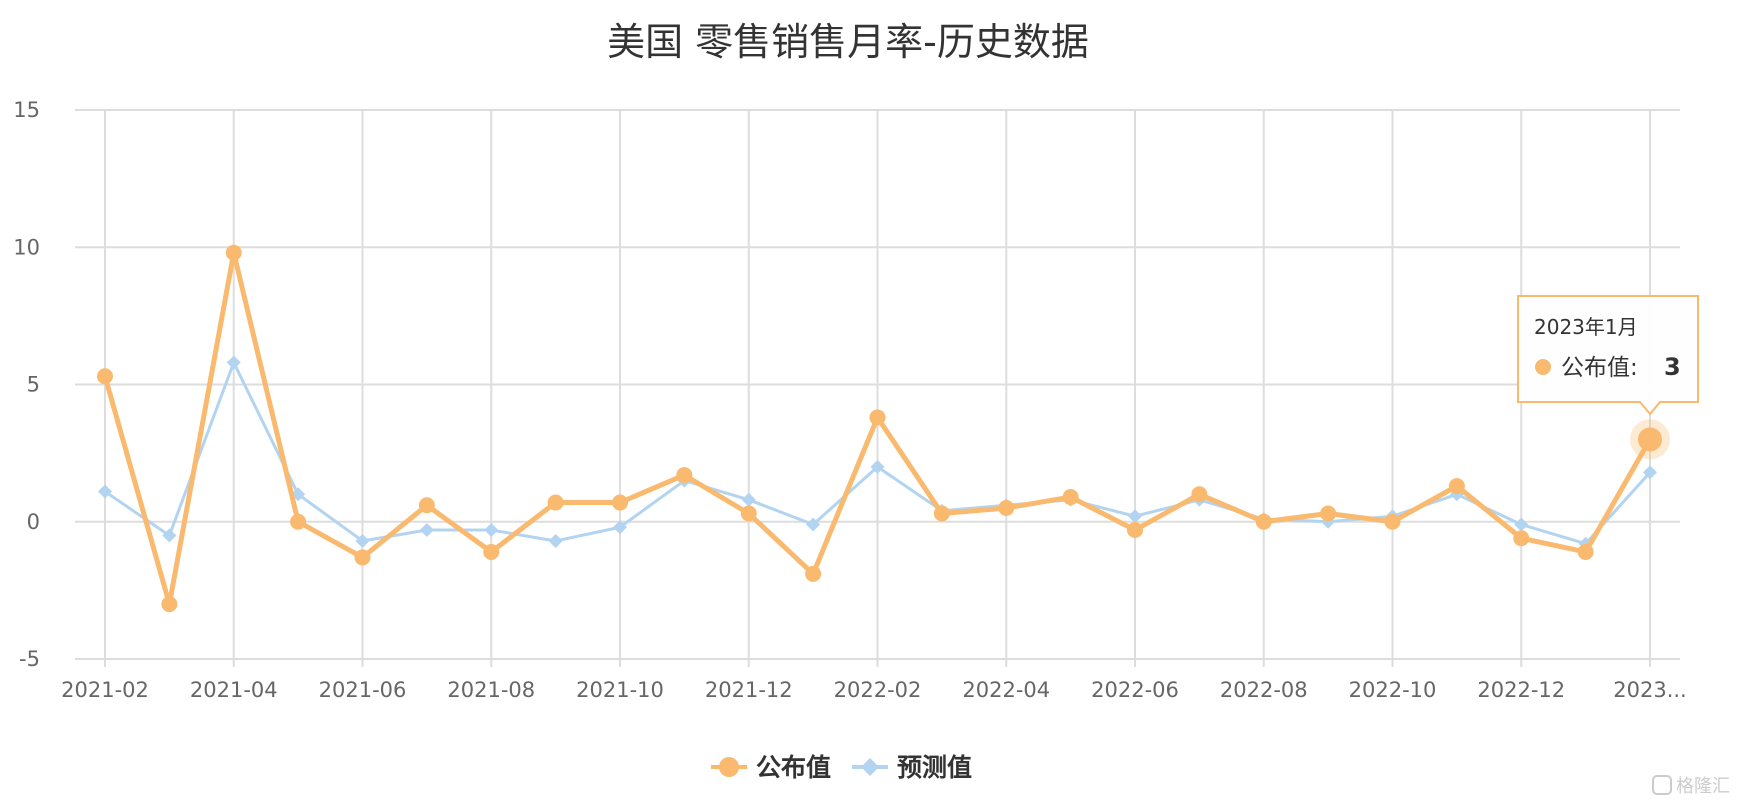  Describe the element at coordinates (234, 690) in the screenshot. I see `x-tick-label: 2021-04` at that location.